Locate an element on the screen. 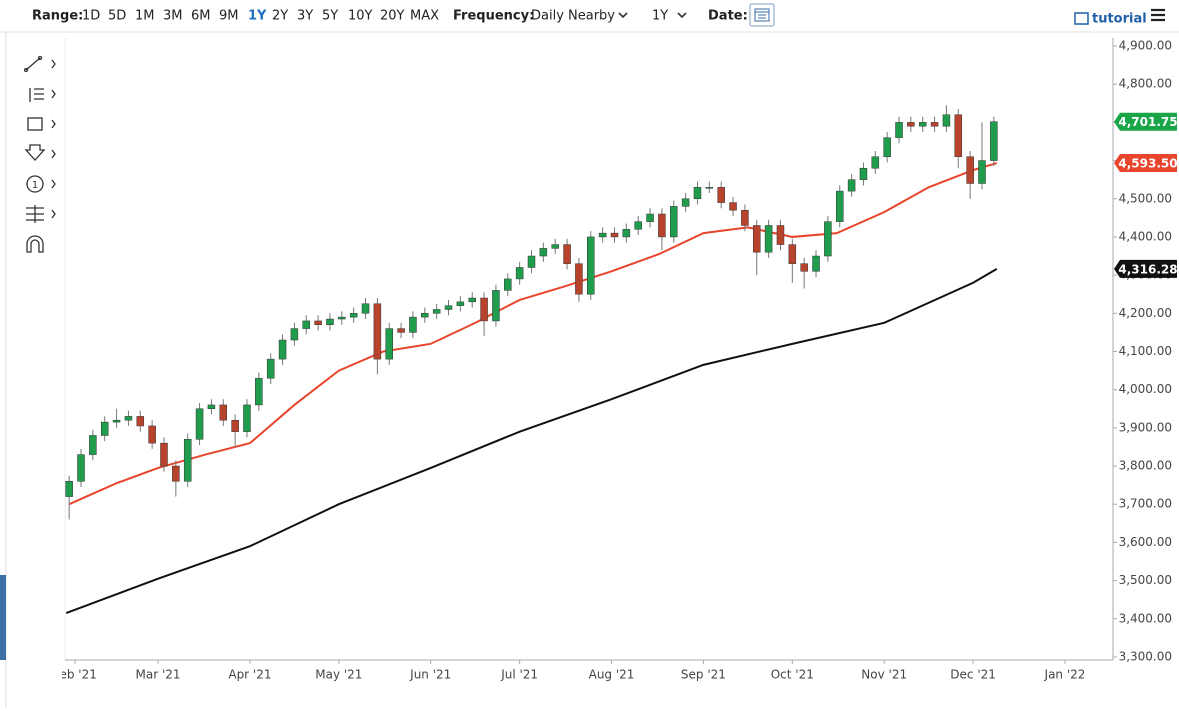 The image size is (1179, 711). calendar-grid is located at coordinates (762, 15).